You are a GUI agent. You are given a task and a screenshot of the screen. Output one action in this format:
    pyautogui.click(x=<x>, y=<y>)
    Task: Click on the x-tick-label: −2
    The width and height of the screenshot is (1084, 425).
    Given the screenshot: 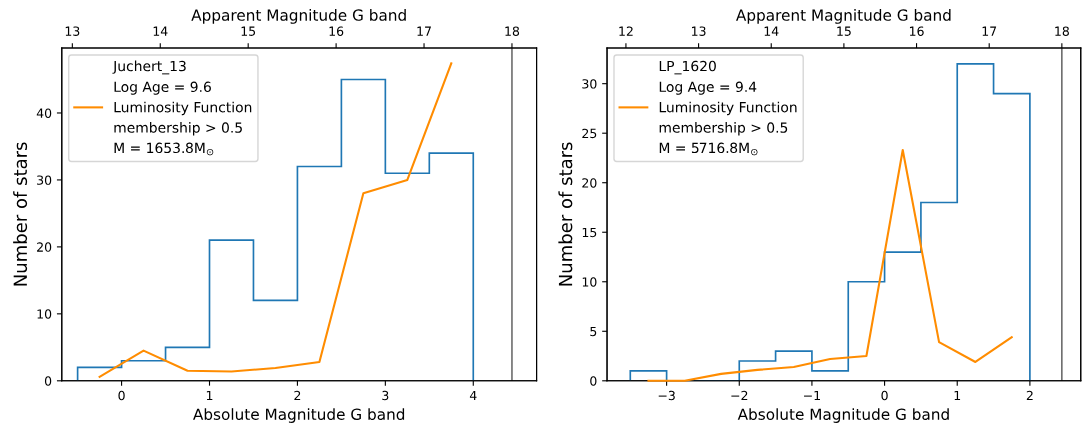 What is the action you would take?
    pyautogui.click(x=739, y=395)
    